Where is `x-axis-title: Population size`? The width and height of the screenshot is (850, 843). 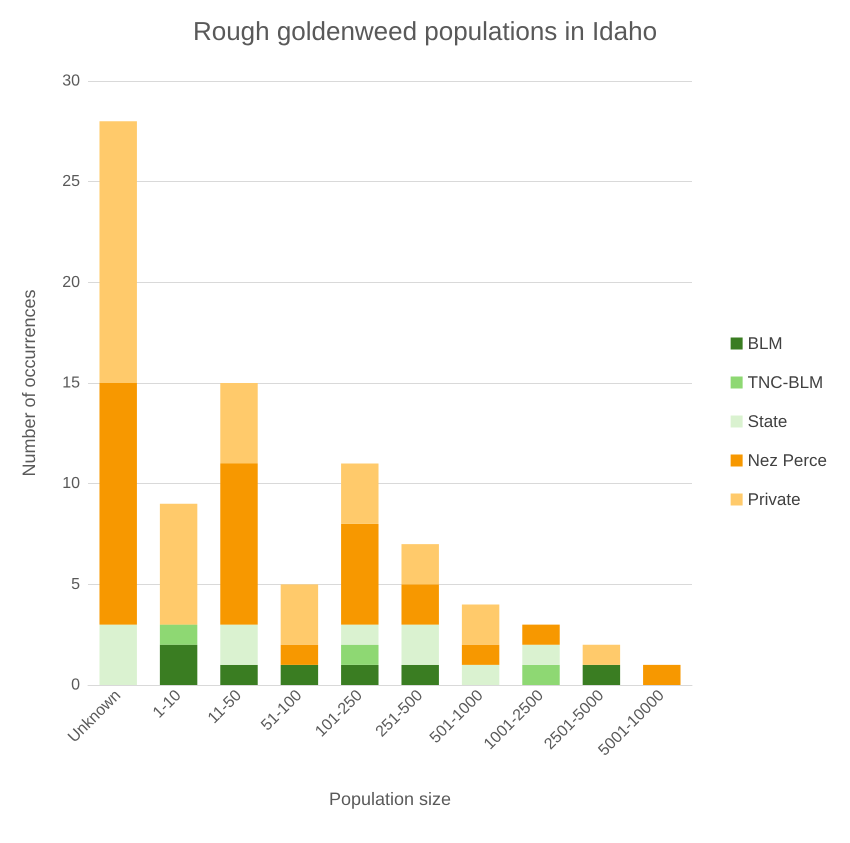 x-axis-title: Population size is located at coordinates (390, 799).